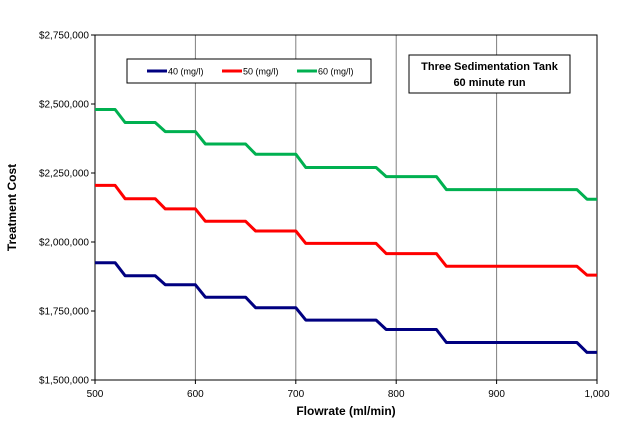 This screenshot has height=429, width=624. Describe the element at coordinates (64, 312) in the screenshot. I see `y-tick-label: $1,750,000` at that location.